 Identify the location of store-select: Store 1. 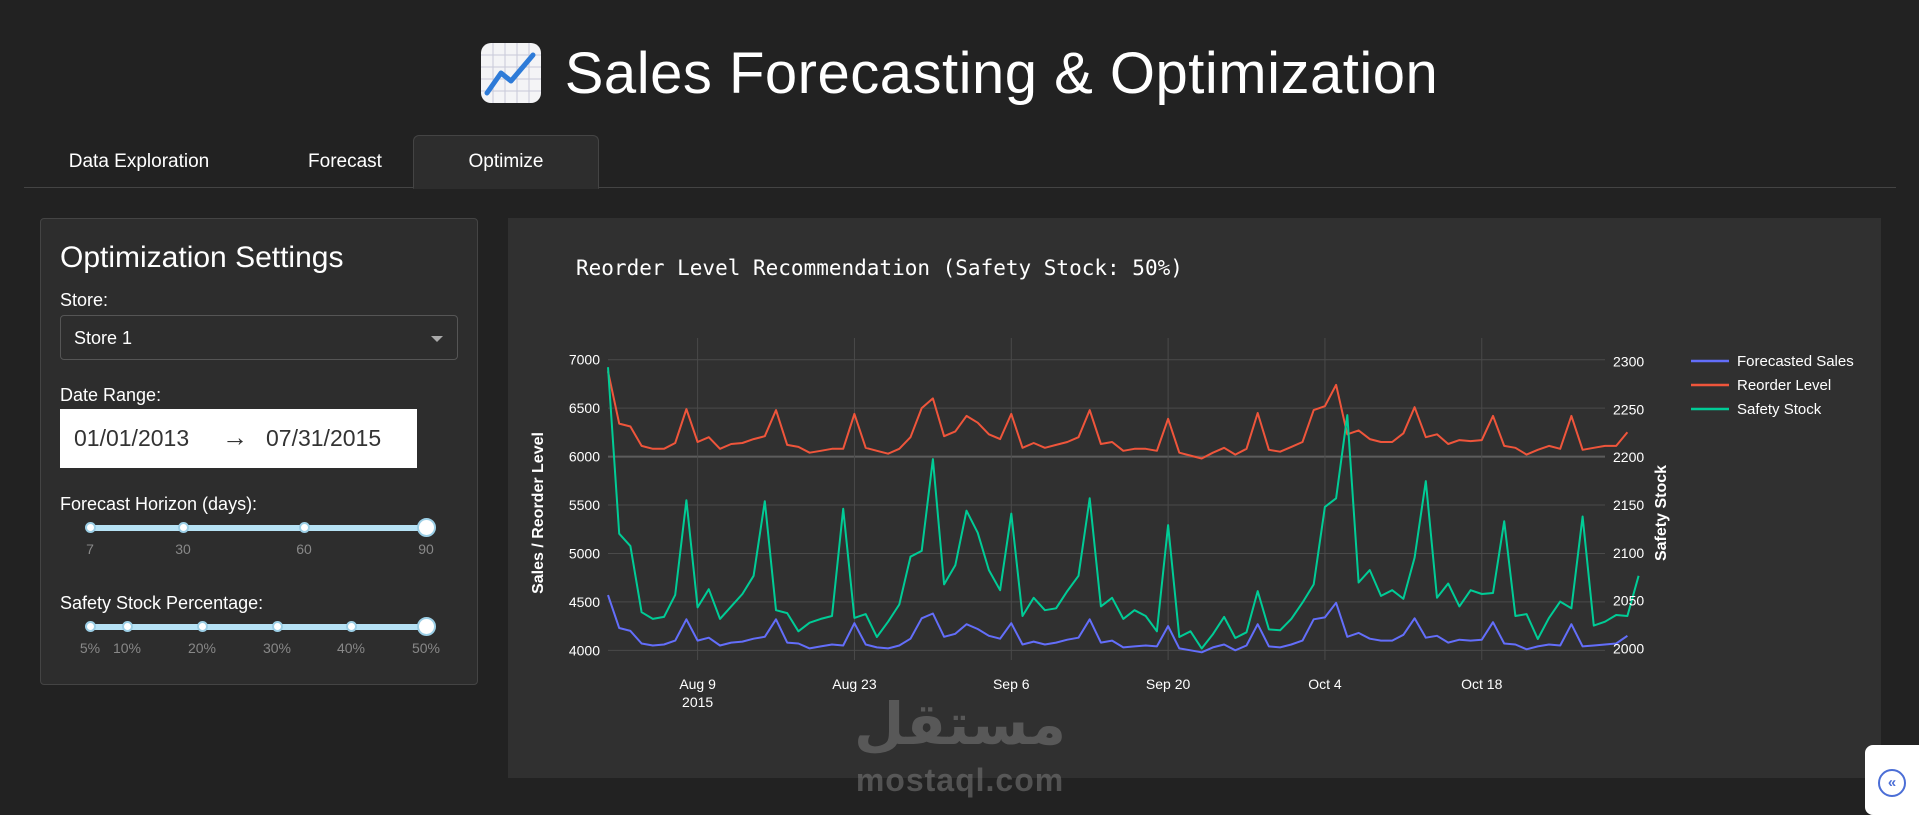
(259, 337).